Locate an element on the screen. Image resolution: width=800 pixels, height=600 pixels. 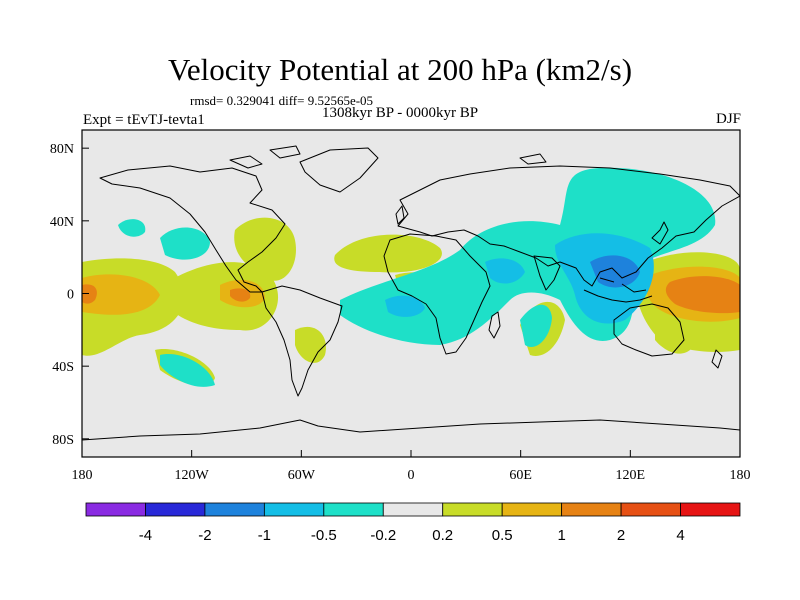
colorbar-label: -0.2 is located at coordinates (383, 535).